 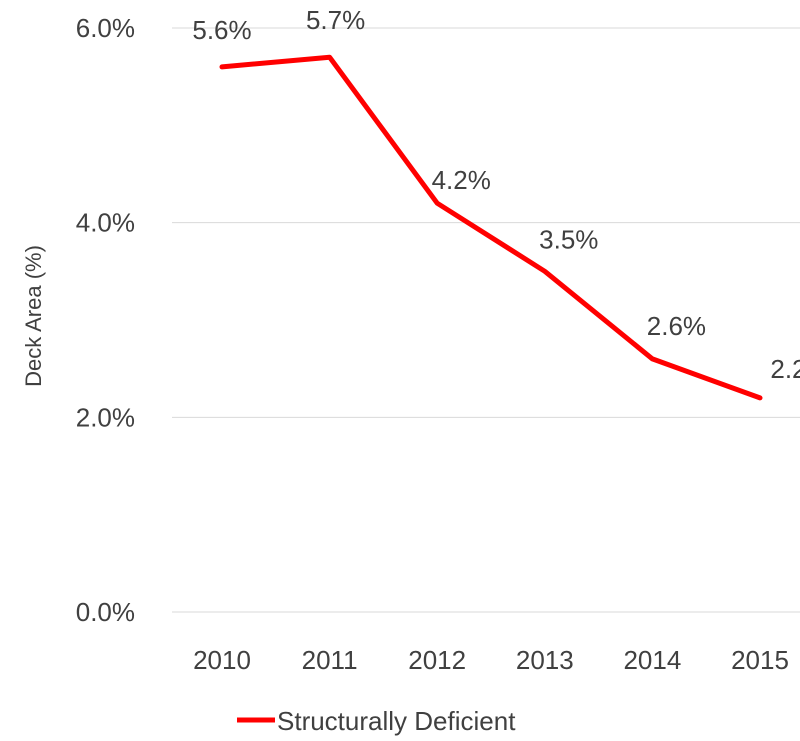 What do you see at coordinates (105, 320) in the screenshot?
I see `y-axis-ticks: 0.0% 2.0% 4.0% 6.0%` at bounding box center [105, 320].